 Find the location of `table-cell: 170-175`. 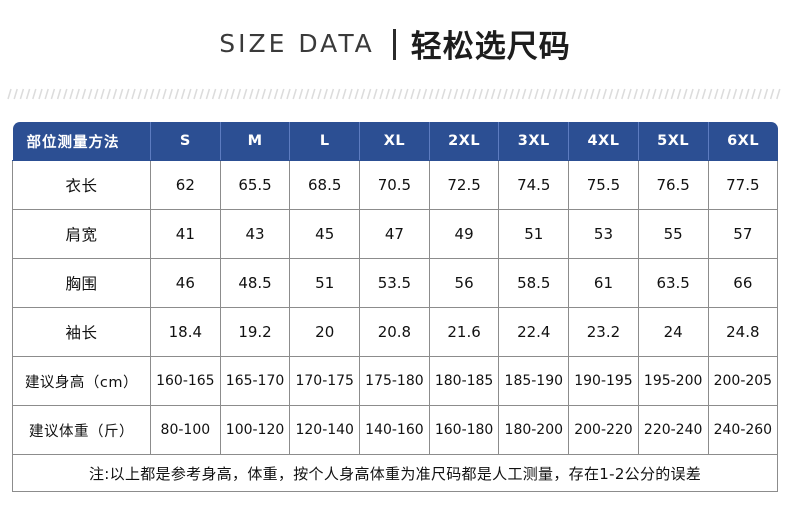

table-cell: 170-175 is located at coordinates (325, 381).